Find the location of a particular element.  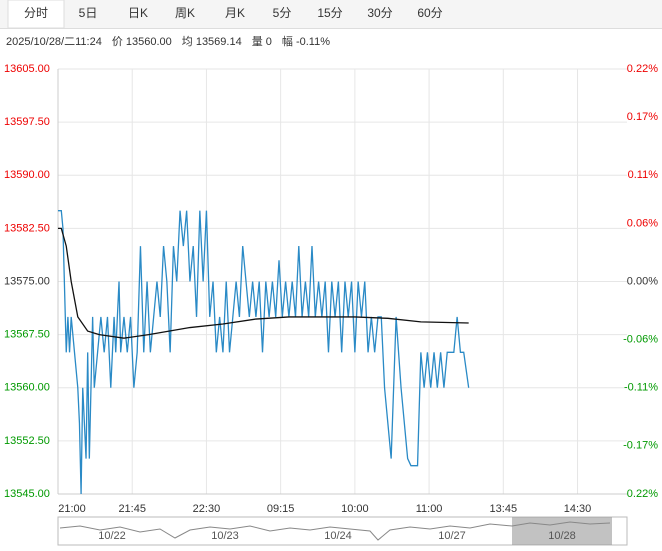

y2-tick-label: -0.17% is located at coordinates (640, 446).